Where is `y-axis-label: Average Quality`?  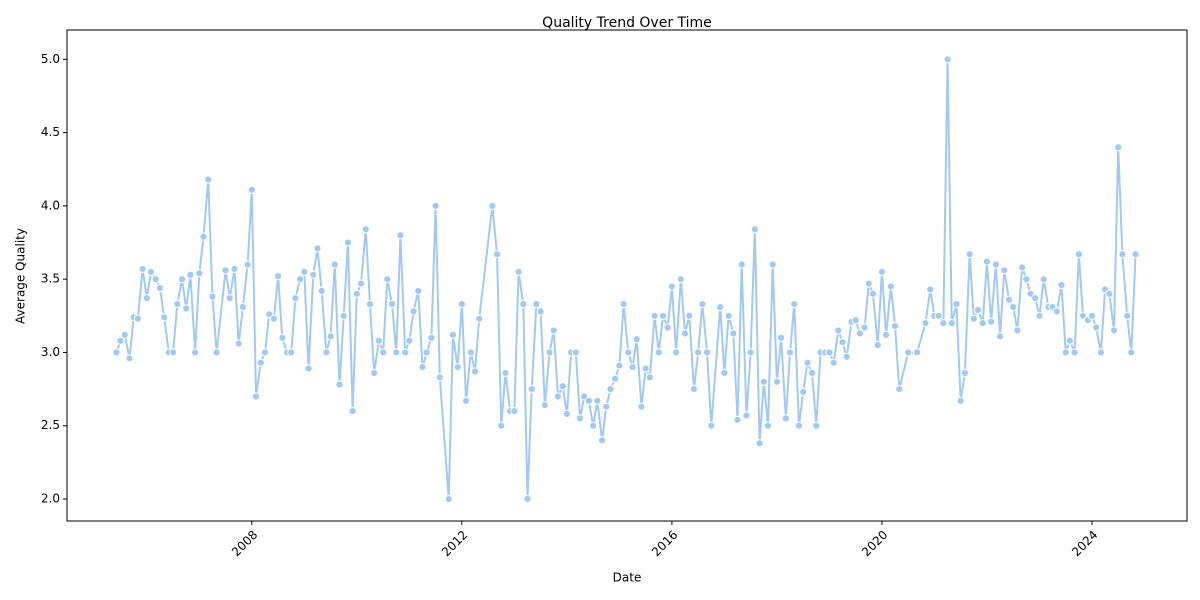 y-axis-label: Average Quality is located at coordinates (21, 276).